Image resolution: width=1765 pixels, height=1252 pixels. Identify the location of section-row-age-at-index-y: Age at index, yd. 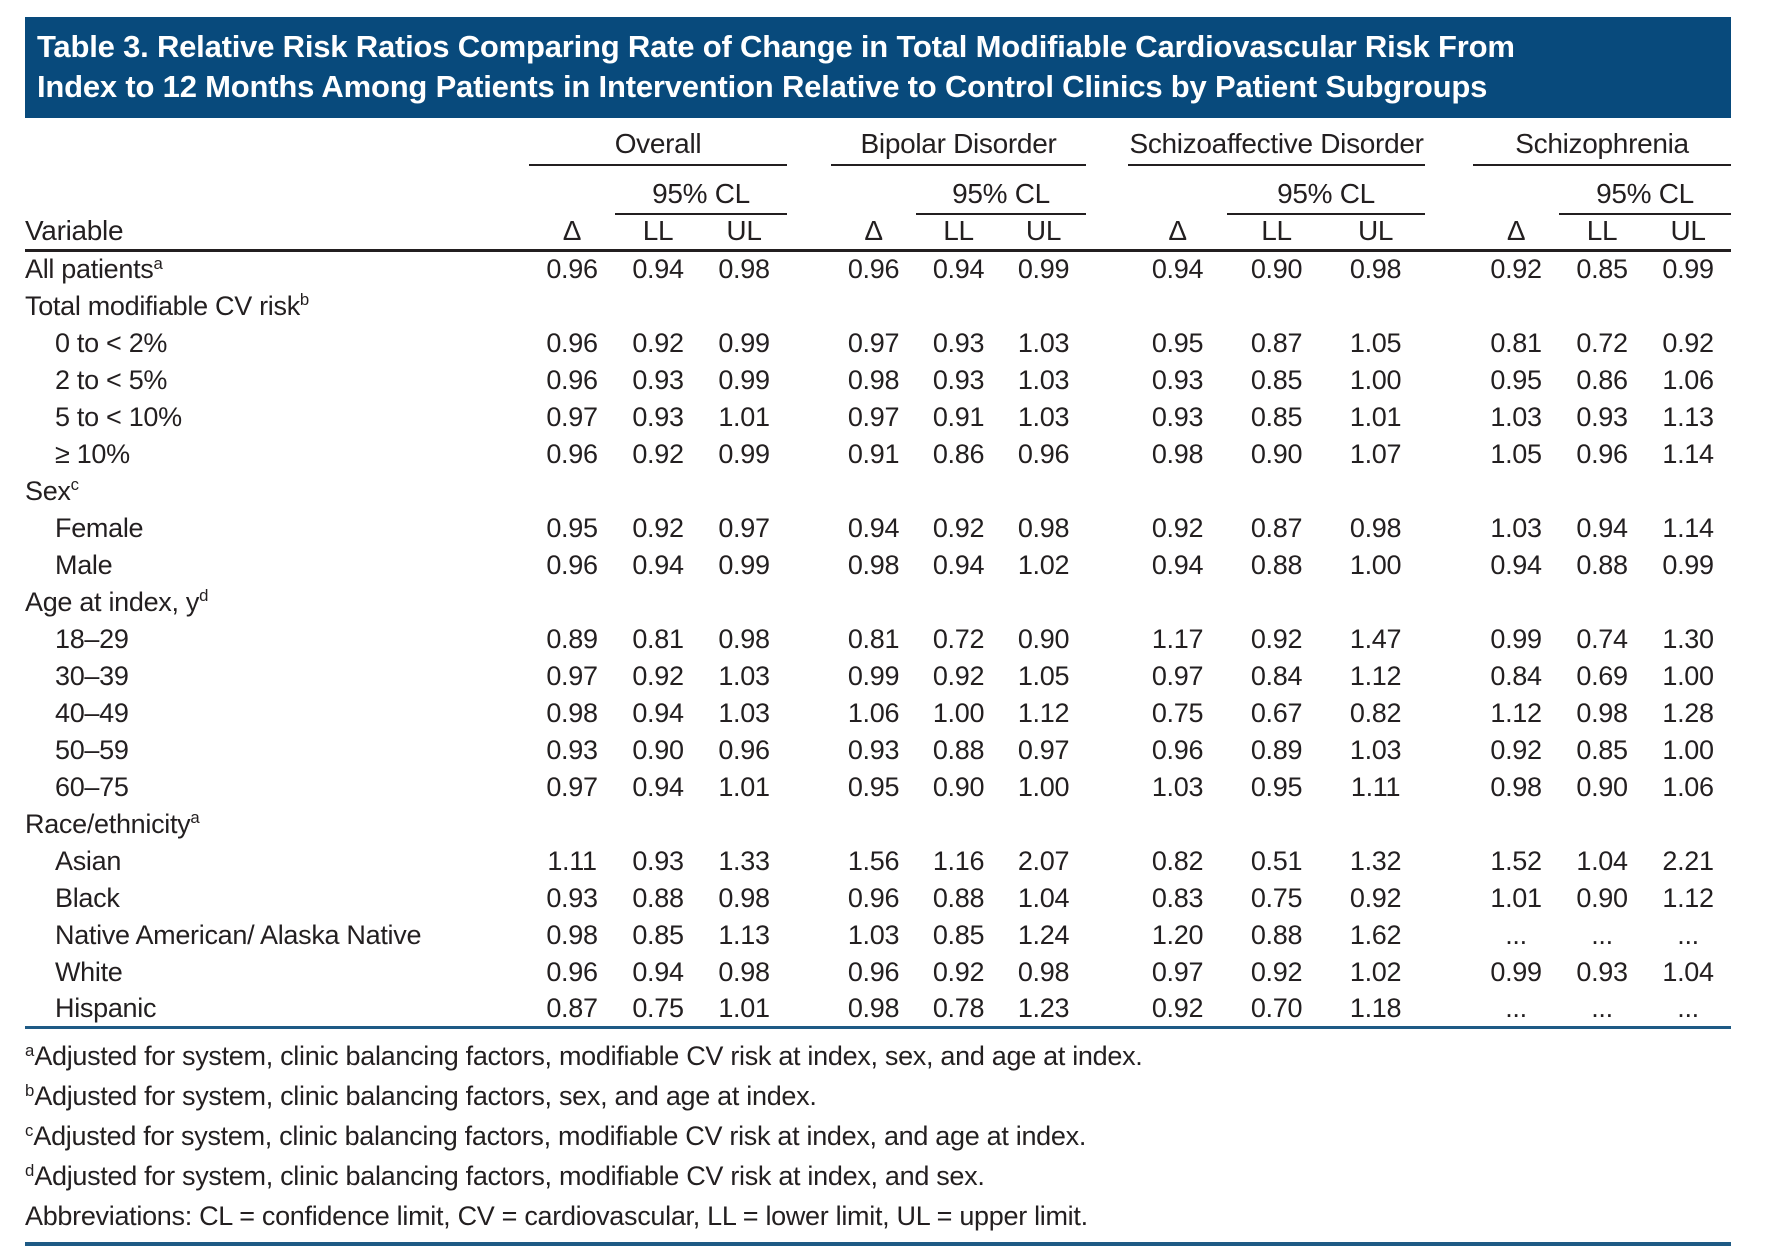
(878, 602).